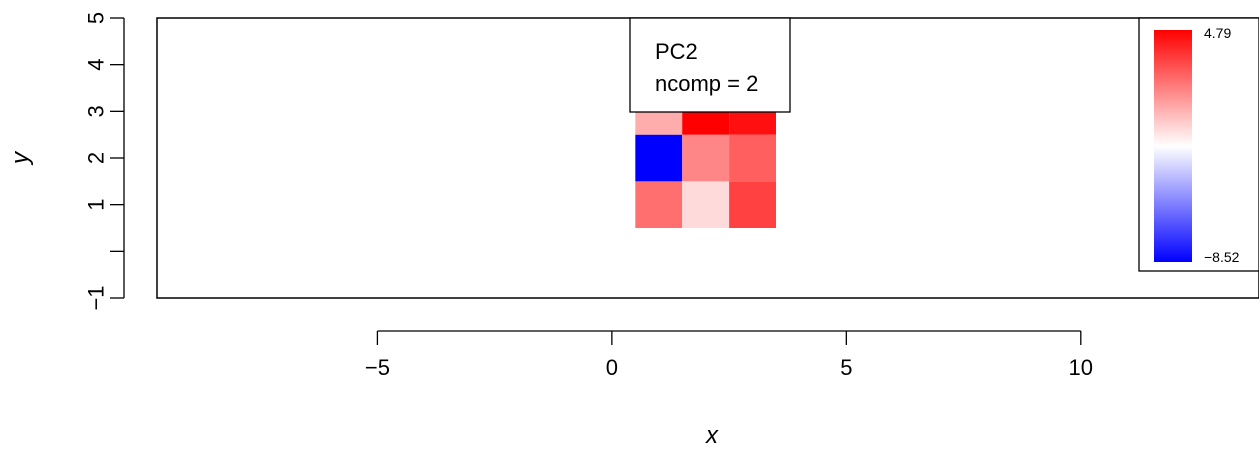  Describe the element at coordinates (846, 367) in the screenshot. I see `x-tick-label: 5` at that location.